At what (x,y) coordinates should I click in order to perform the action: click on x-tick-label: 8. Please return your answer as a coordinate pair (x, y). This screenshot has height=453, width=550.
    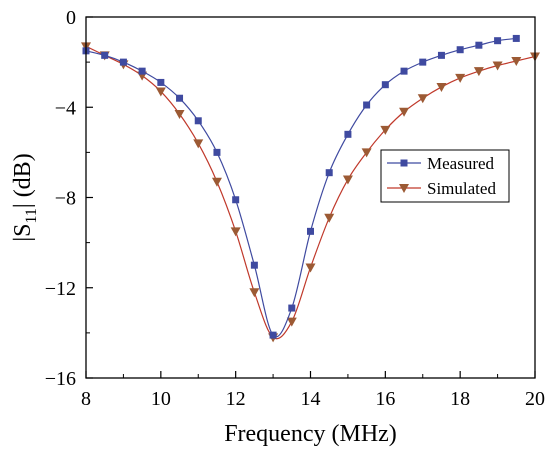
    Looking at the image, I should click on (86, 399).